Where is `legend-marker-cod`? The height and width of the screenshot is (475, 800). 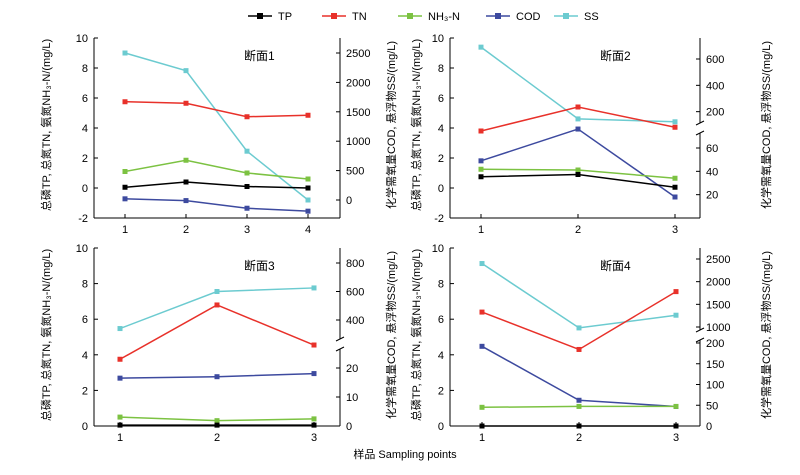 legend-marker-cod is located at coordinates (498, 16).